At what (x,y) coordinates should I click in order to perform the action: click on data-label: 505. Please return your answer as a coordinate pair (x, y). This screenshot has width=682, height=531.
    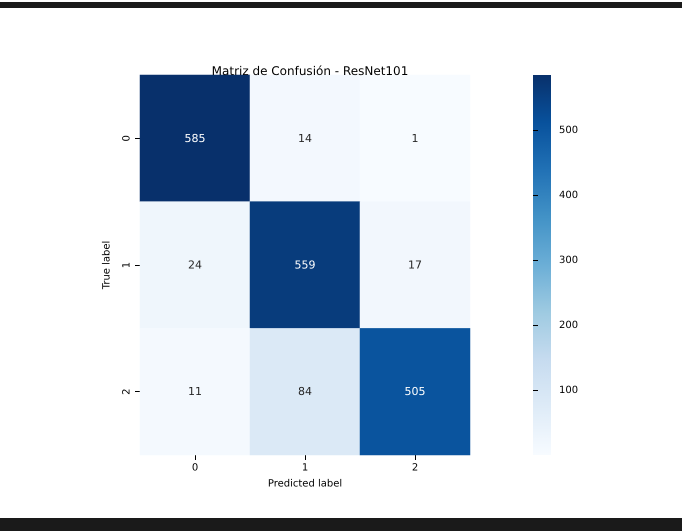
    Looking at the image, I should click on (415, 391).